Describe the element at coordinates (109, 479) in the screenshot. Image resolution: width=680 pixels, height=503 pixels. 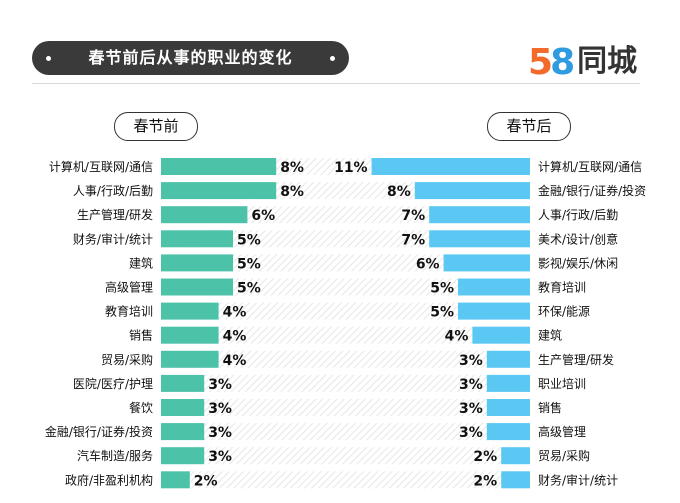
I see `before-category-label: 政府/非盈利机构` at that location.